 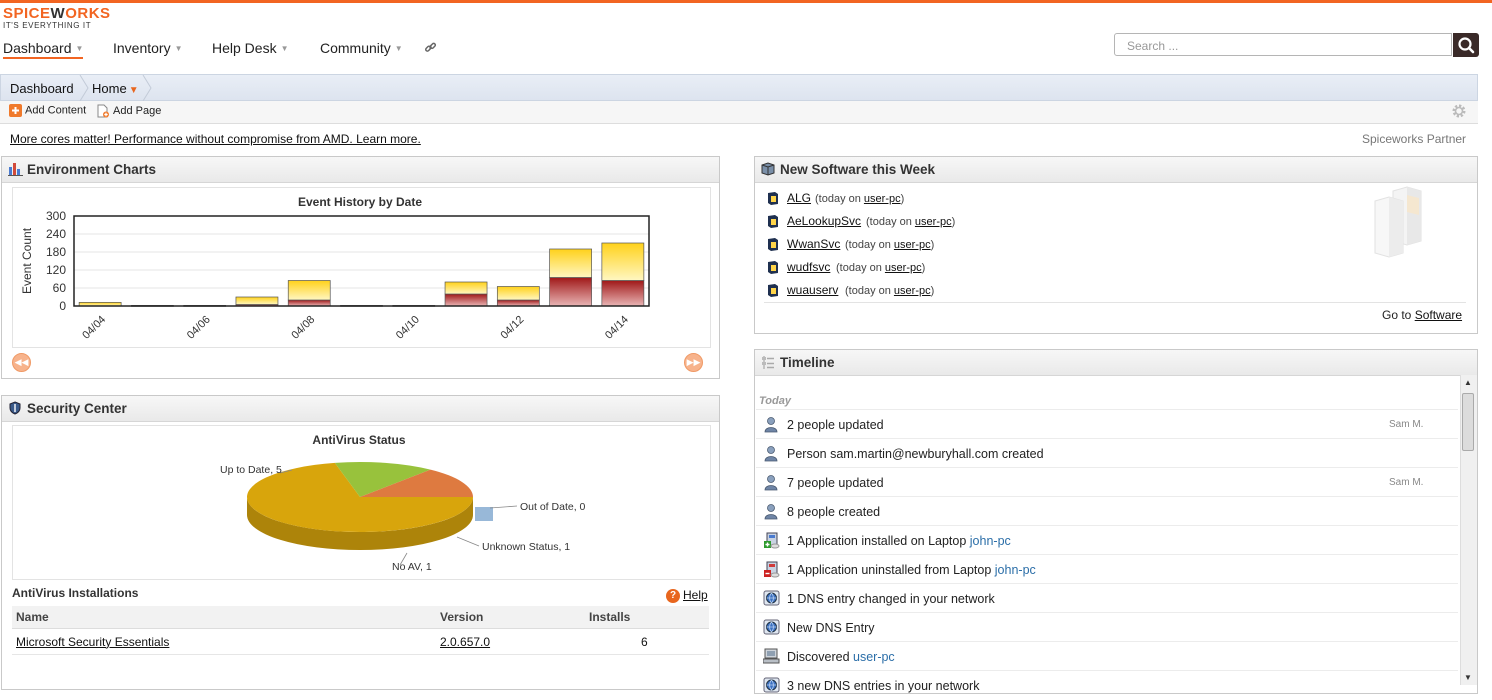 What do you see at coordinates (1107, 482) in the screenshot?
I see `timeline-item: 7 people updated Sam M.` at bounding box center [1107, 482].